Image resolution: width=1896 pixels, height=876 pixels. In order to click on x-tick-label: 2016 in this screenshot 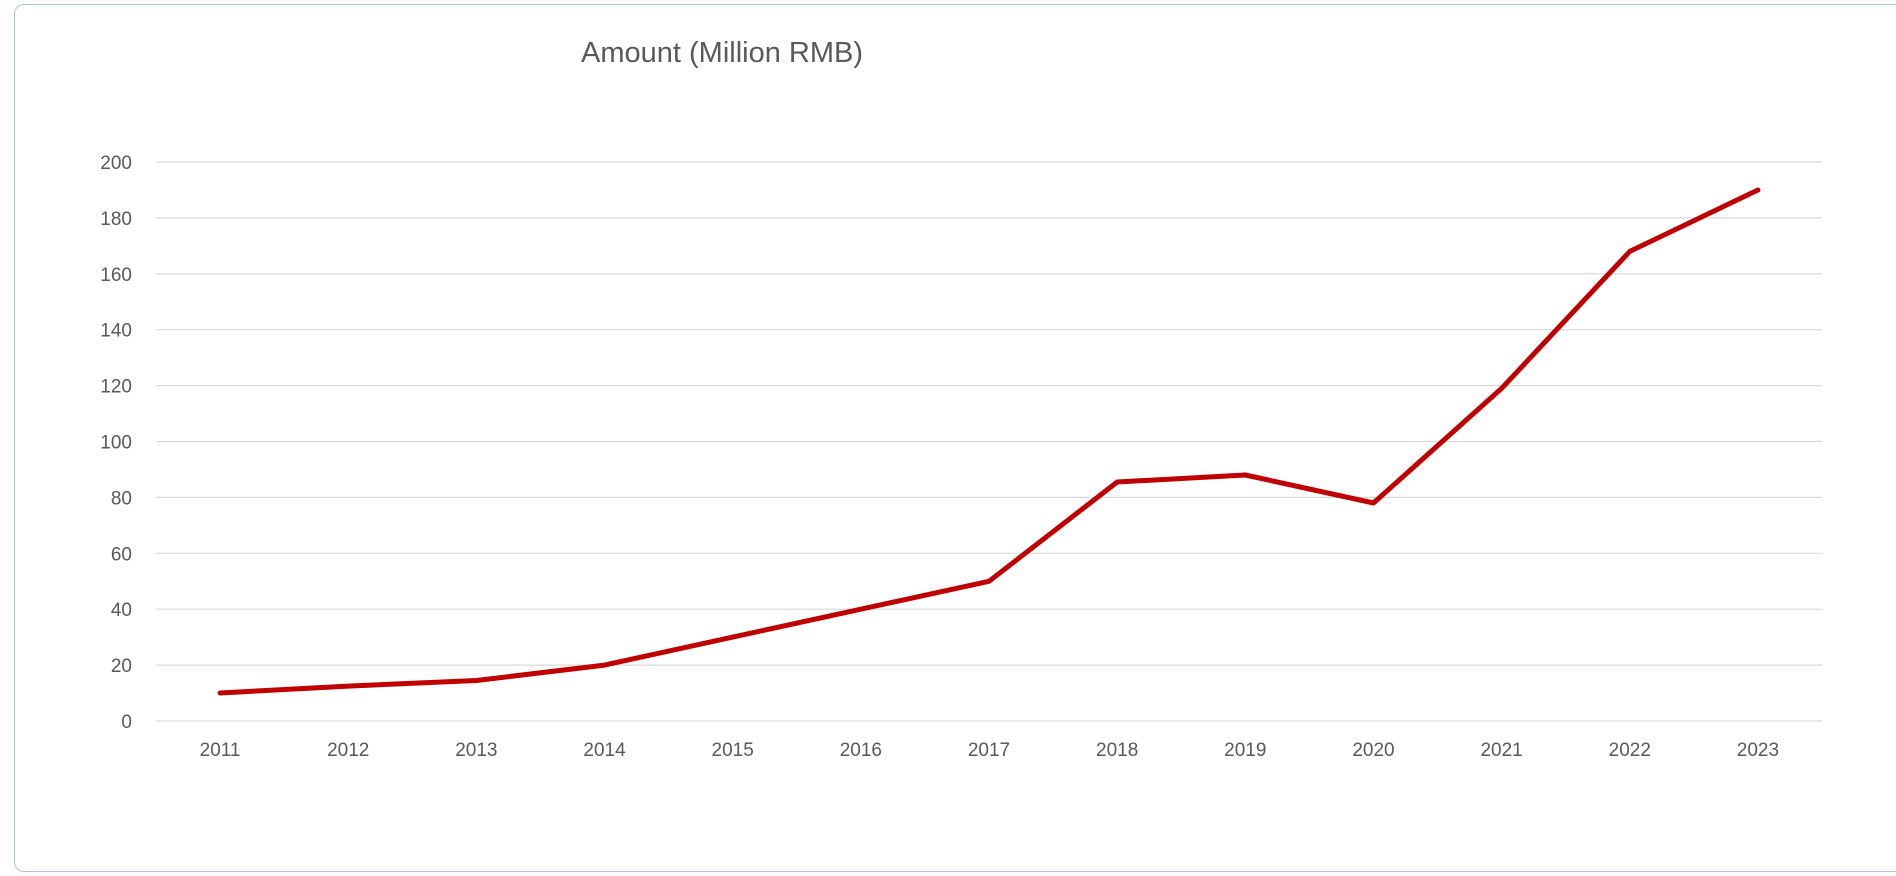, I will do `click(861, 750)`.